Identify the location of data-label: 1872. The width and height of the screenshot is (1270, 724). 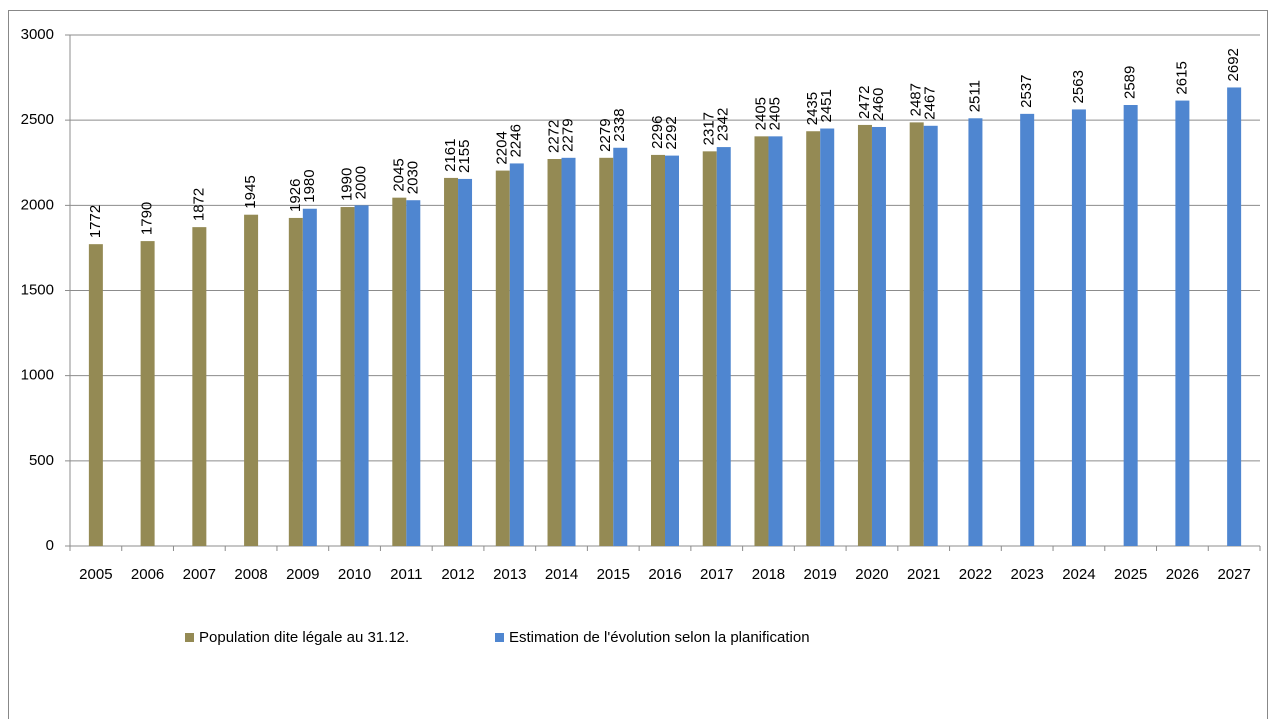
(198, 204).